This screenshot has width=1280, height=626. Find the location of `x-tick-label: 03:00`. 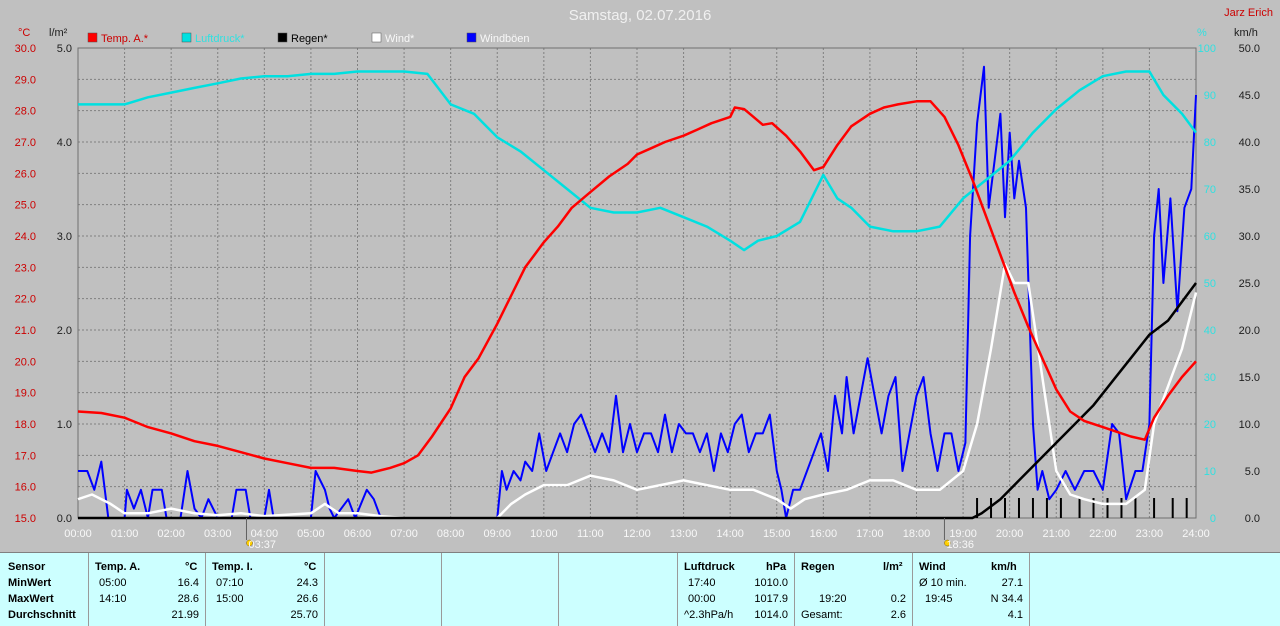

x-tick-label: 03:00 is located at coordinates (218, 534).